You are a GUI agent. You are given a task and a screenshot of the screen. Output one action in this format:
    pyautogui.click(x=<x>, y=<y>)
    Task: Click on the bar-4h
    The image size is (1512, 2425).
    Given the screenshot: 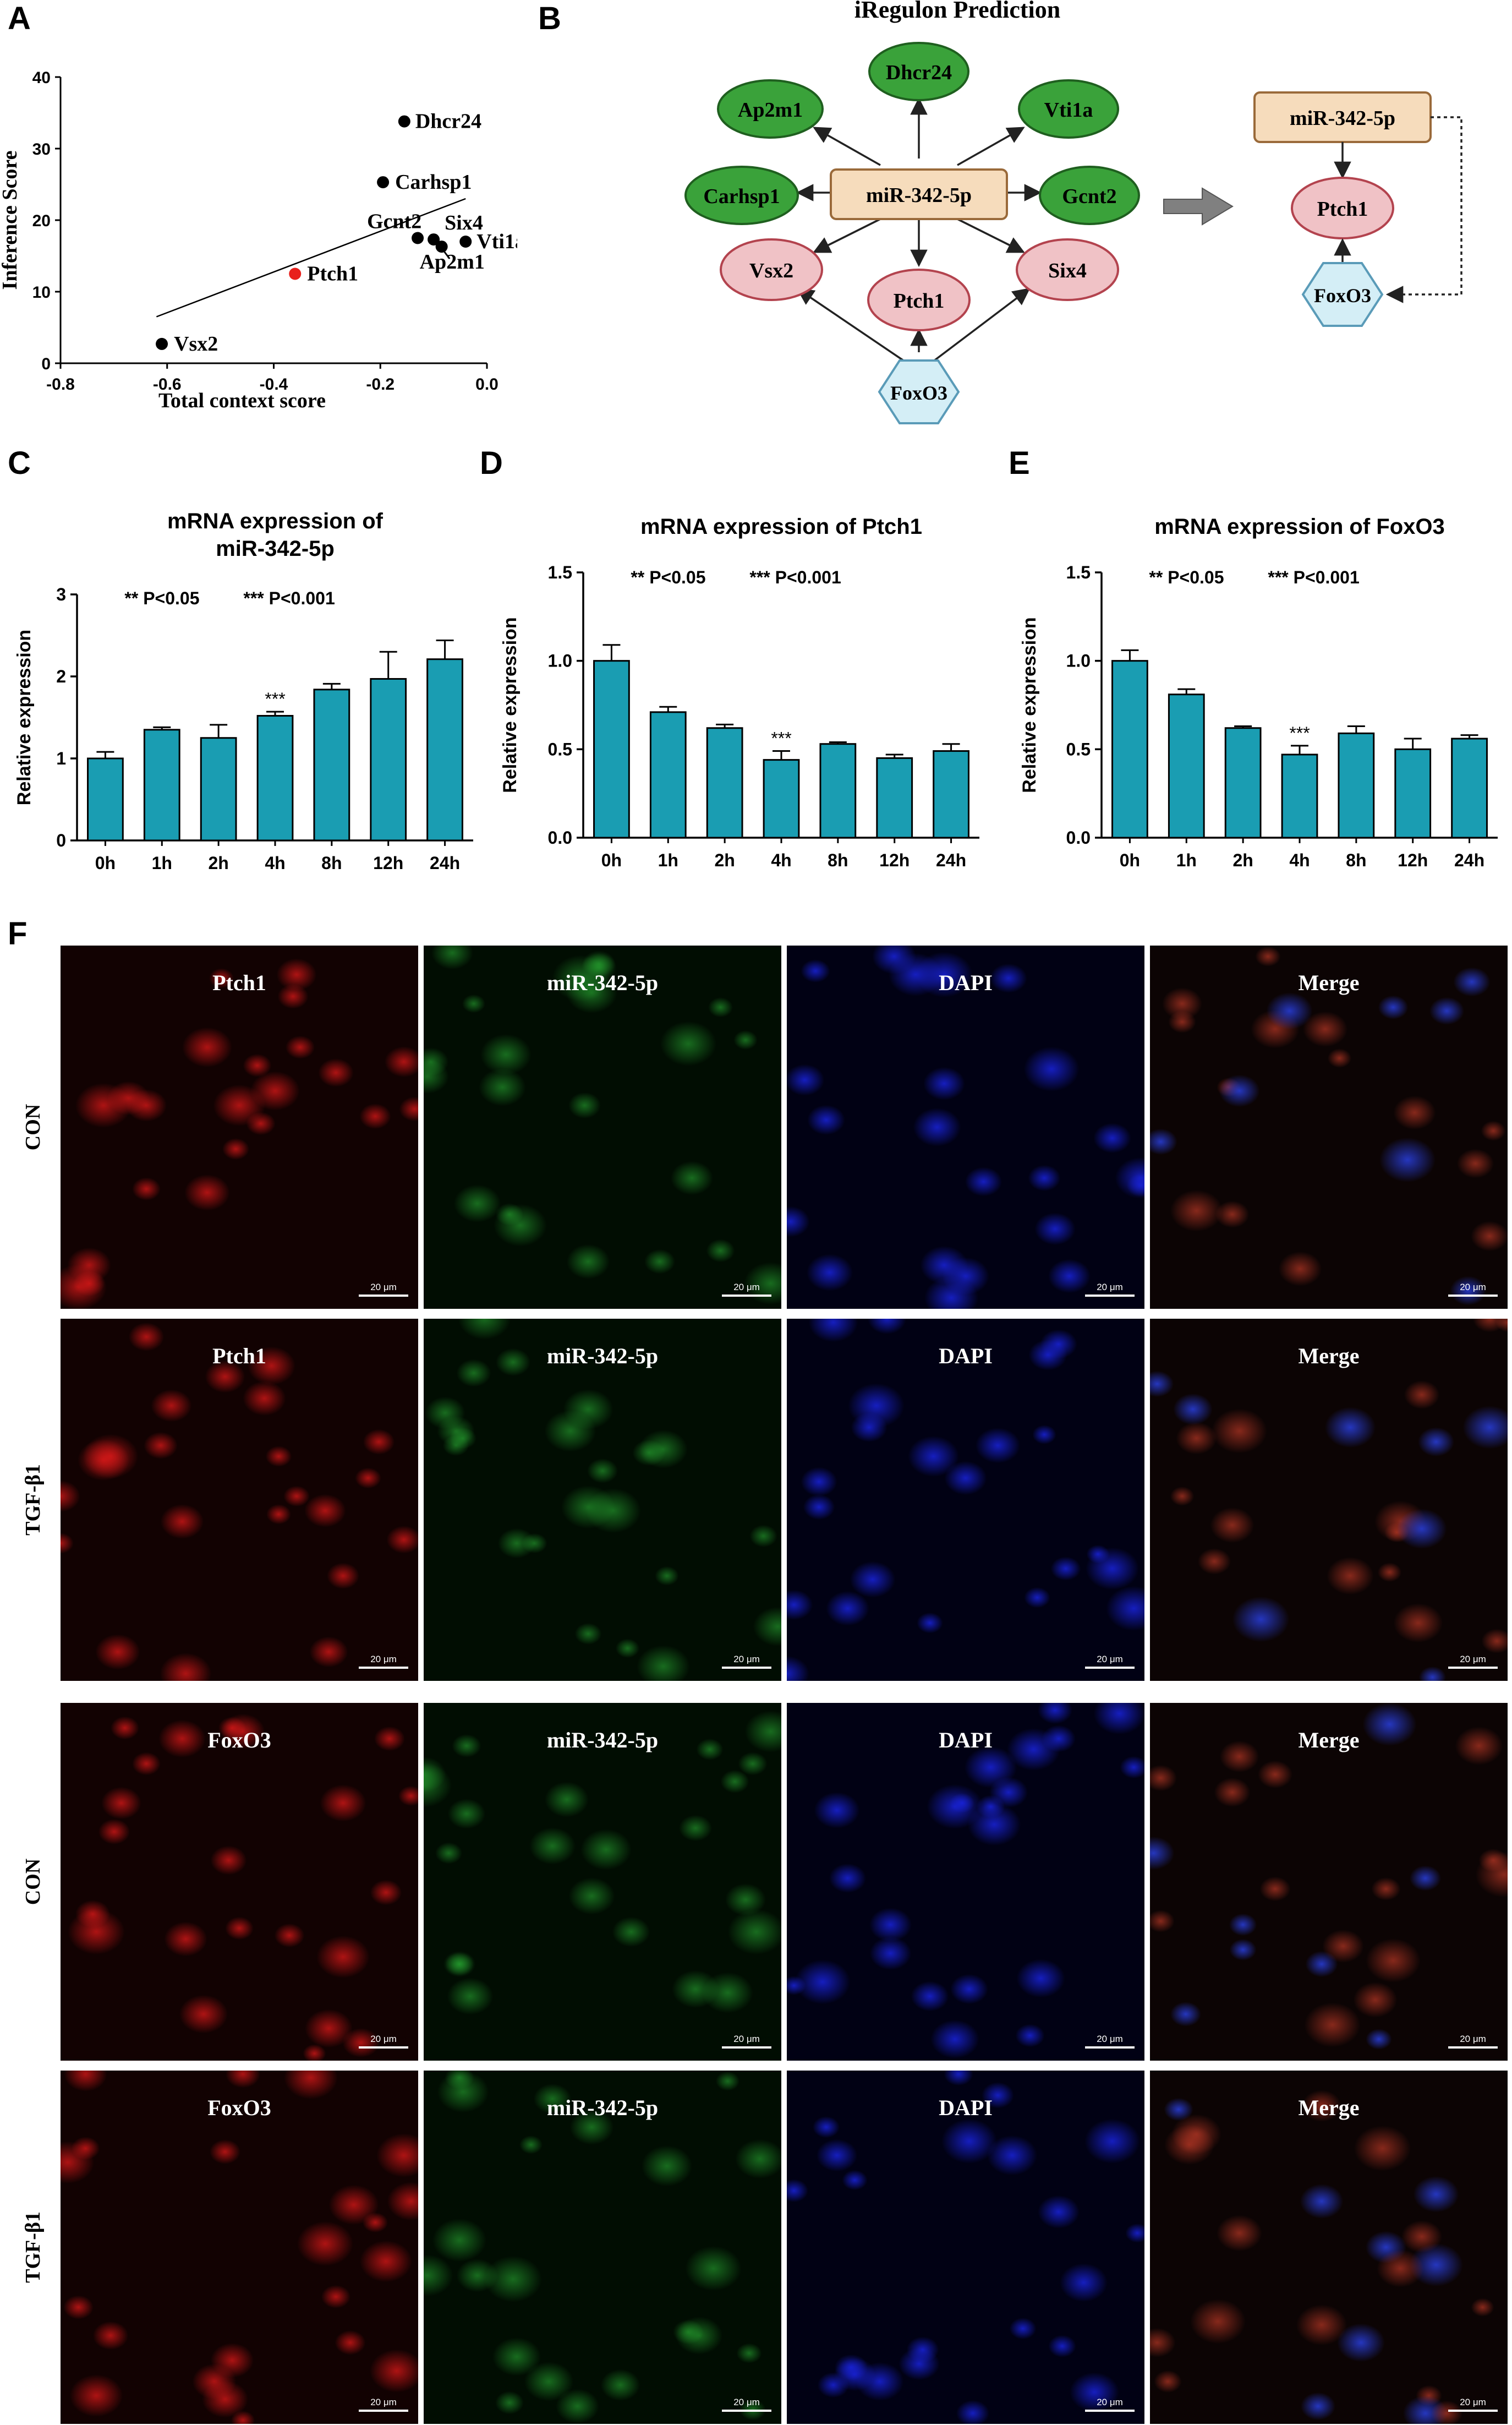 What is the action you would take?
    pyautogui.click(x=1299, y=796)
    